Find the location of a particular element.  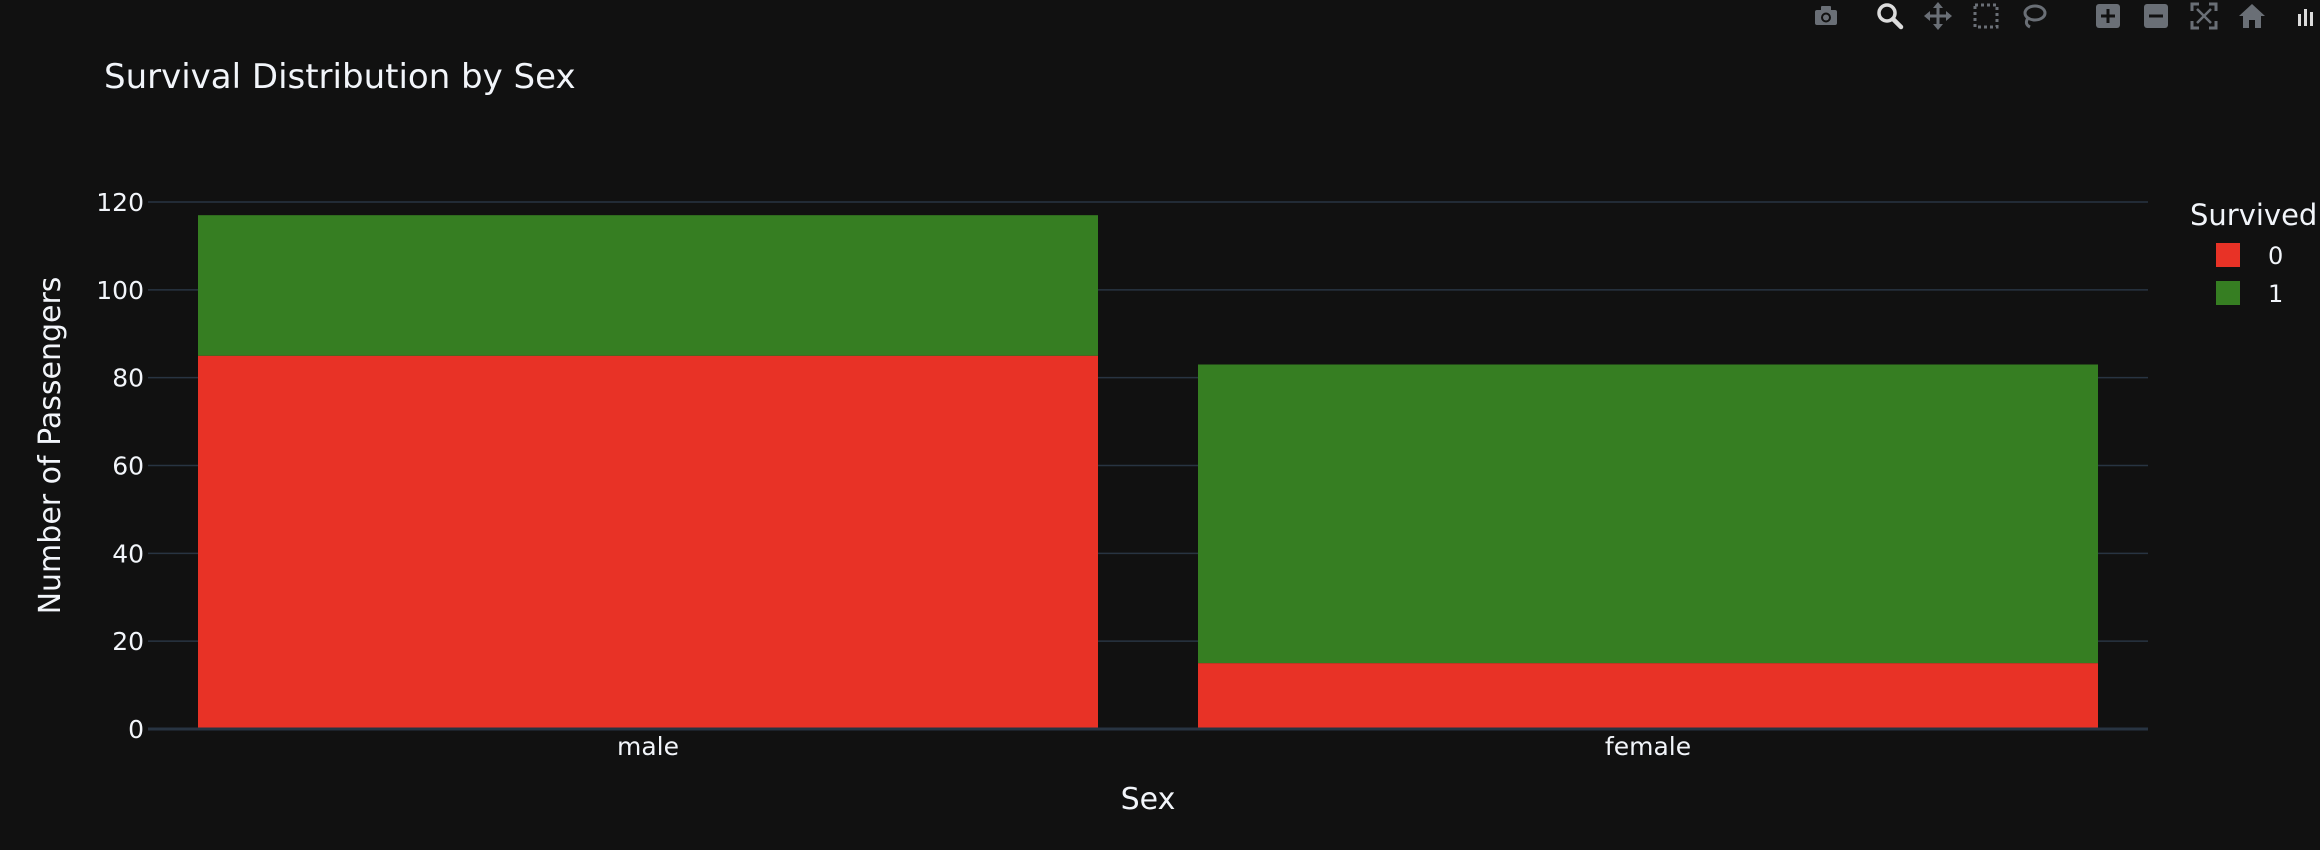

reset-axes-icon is located at coordinates (2252, 16).